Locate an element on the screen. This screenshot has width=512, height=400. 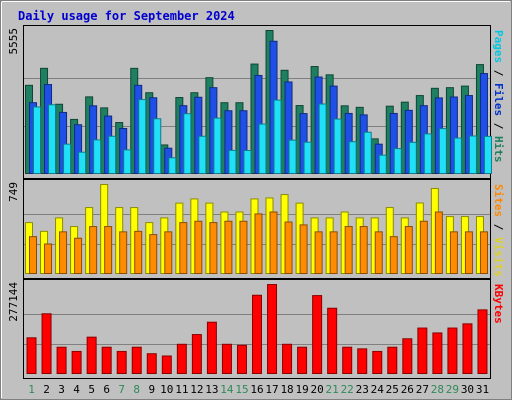
x-tick-label-day-11: 11 is located at coordinates (181, 389).